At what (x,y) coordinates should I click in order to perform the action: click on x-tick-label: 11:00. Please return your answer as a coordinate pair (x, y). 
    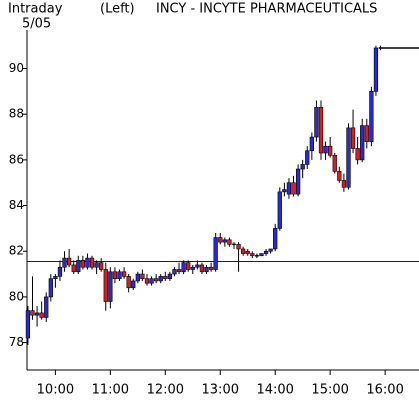
    Looking at the image, I should click on (110, 390).